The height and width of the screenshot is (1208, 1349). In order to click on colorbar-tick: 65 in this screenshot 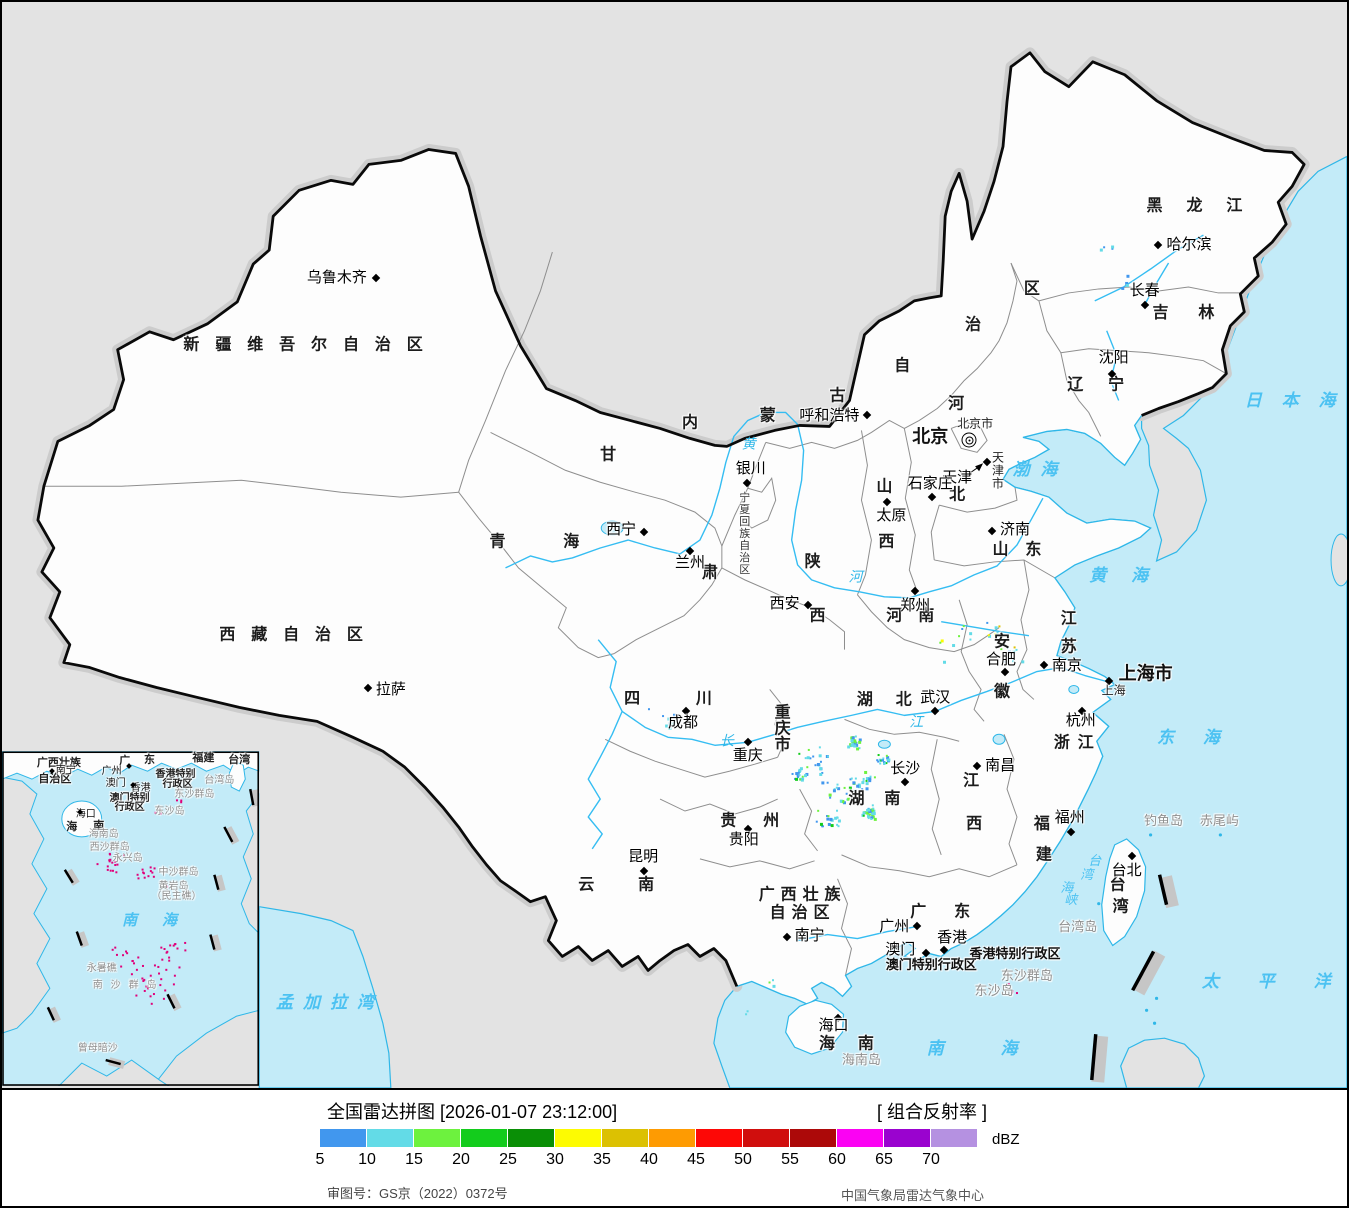, I will do `click(884, 1159)`.